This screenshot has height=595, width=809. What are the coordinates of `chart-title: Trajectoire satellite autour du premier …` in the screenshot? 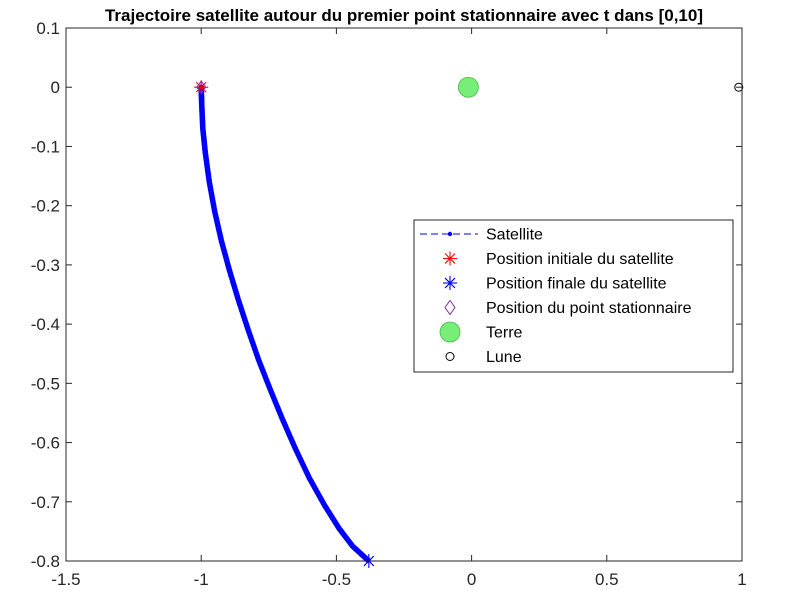 It's located at (404, 15).